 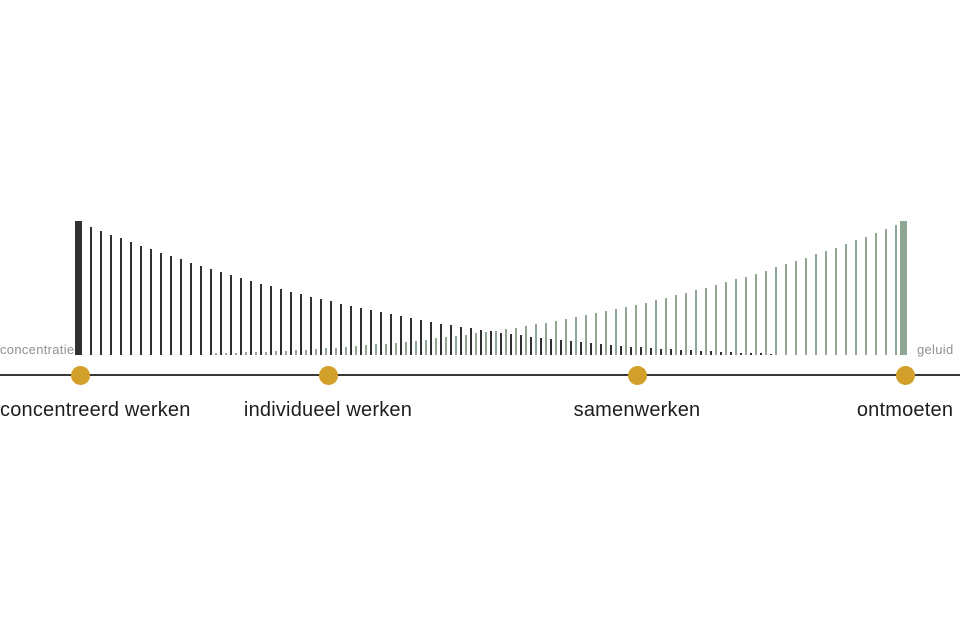 I want to click on bar-green-thick, so click(x=903, y=288).